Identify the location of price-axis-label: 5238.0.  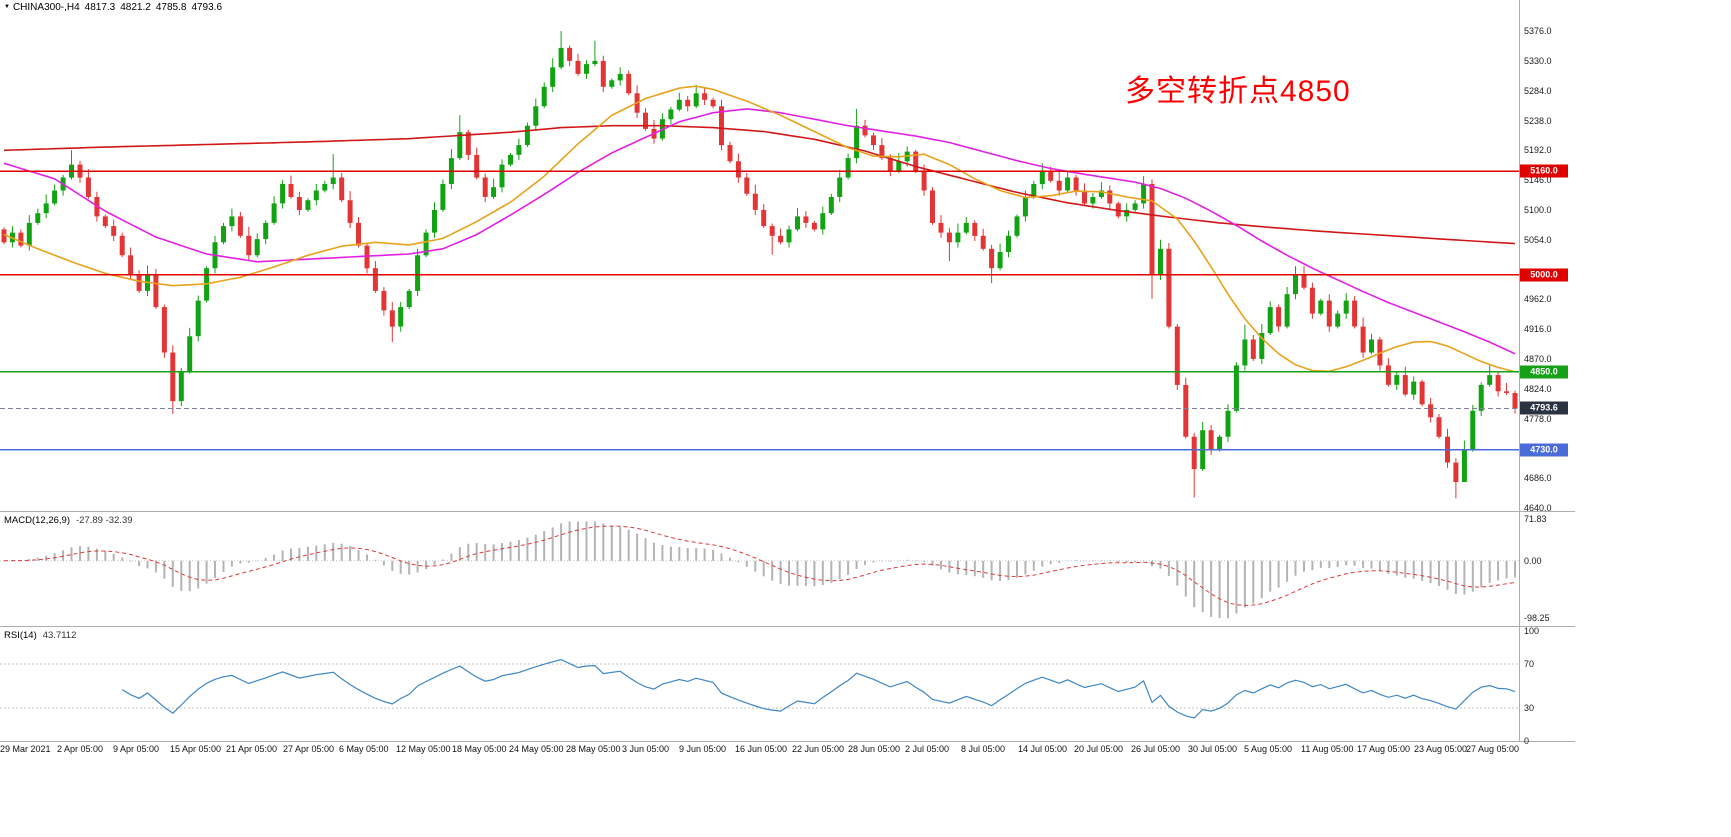
(1538, 120).